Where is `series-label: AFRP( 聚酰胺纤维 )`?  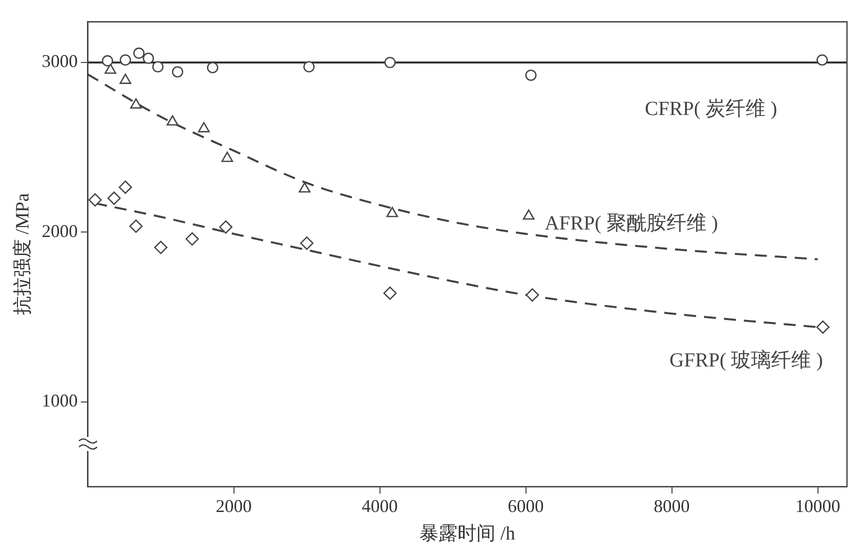 series-label: AFRP( 聚酰胺纤维 ) is located at coordinates (631, 223).